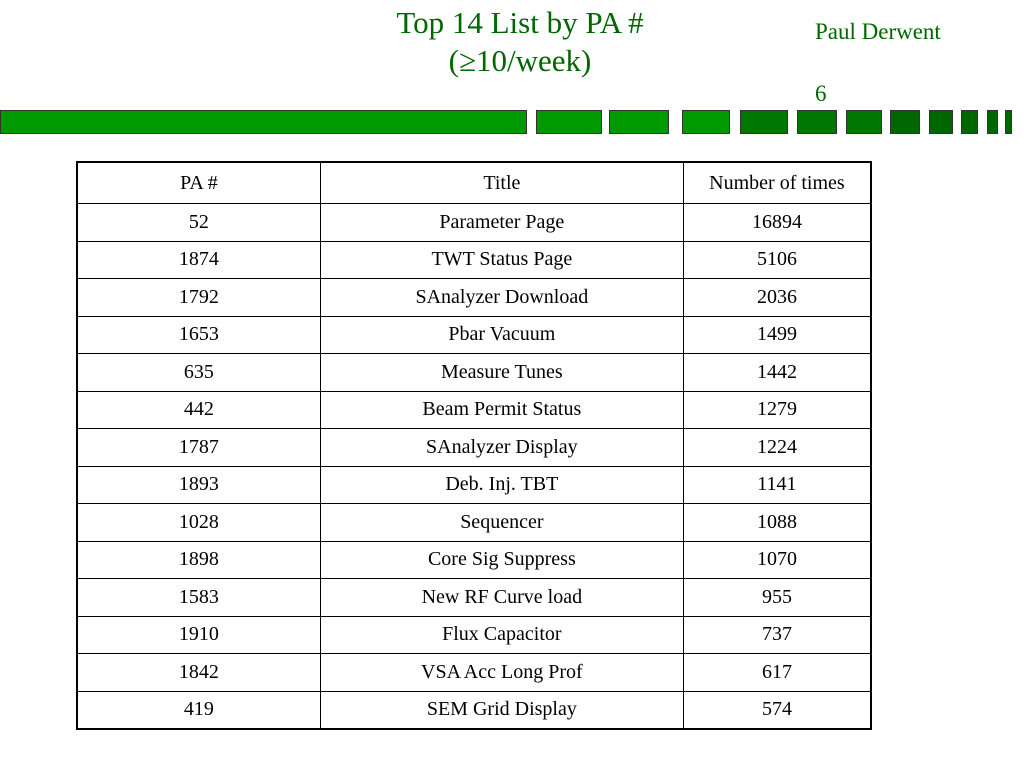 This screenshot has width=1024, height=768. What do you see at coordinates (501, 484) in the screenshot?
I see `title-cell: Deb. Inj. TBT` at bounding box center [501, 484].